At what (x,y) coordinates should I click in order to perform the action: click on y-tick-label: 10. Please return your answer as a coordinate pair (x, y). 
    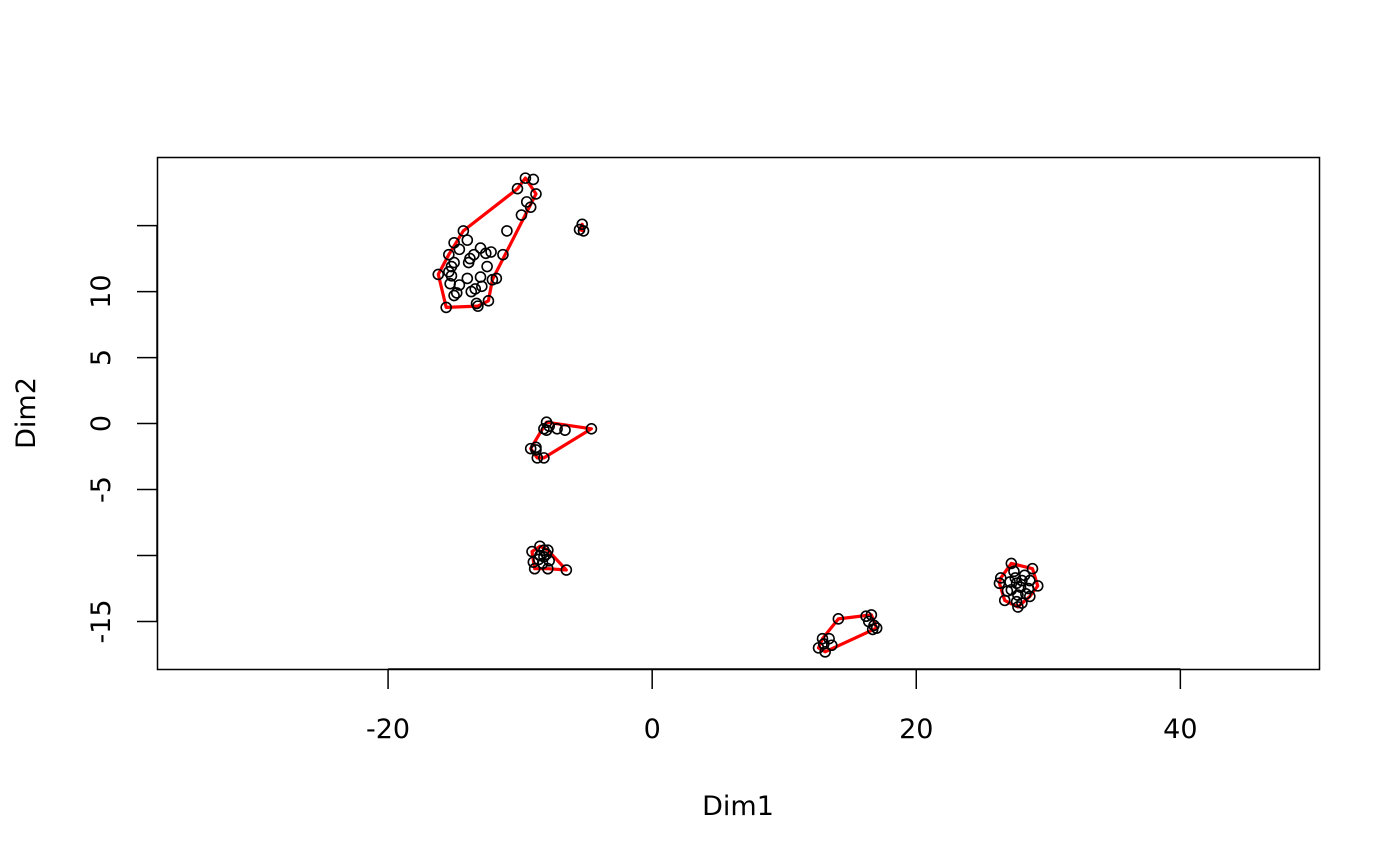
    Looking at the image, I should click on (101, 291).